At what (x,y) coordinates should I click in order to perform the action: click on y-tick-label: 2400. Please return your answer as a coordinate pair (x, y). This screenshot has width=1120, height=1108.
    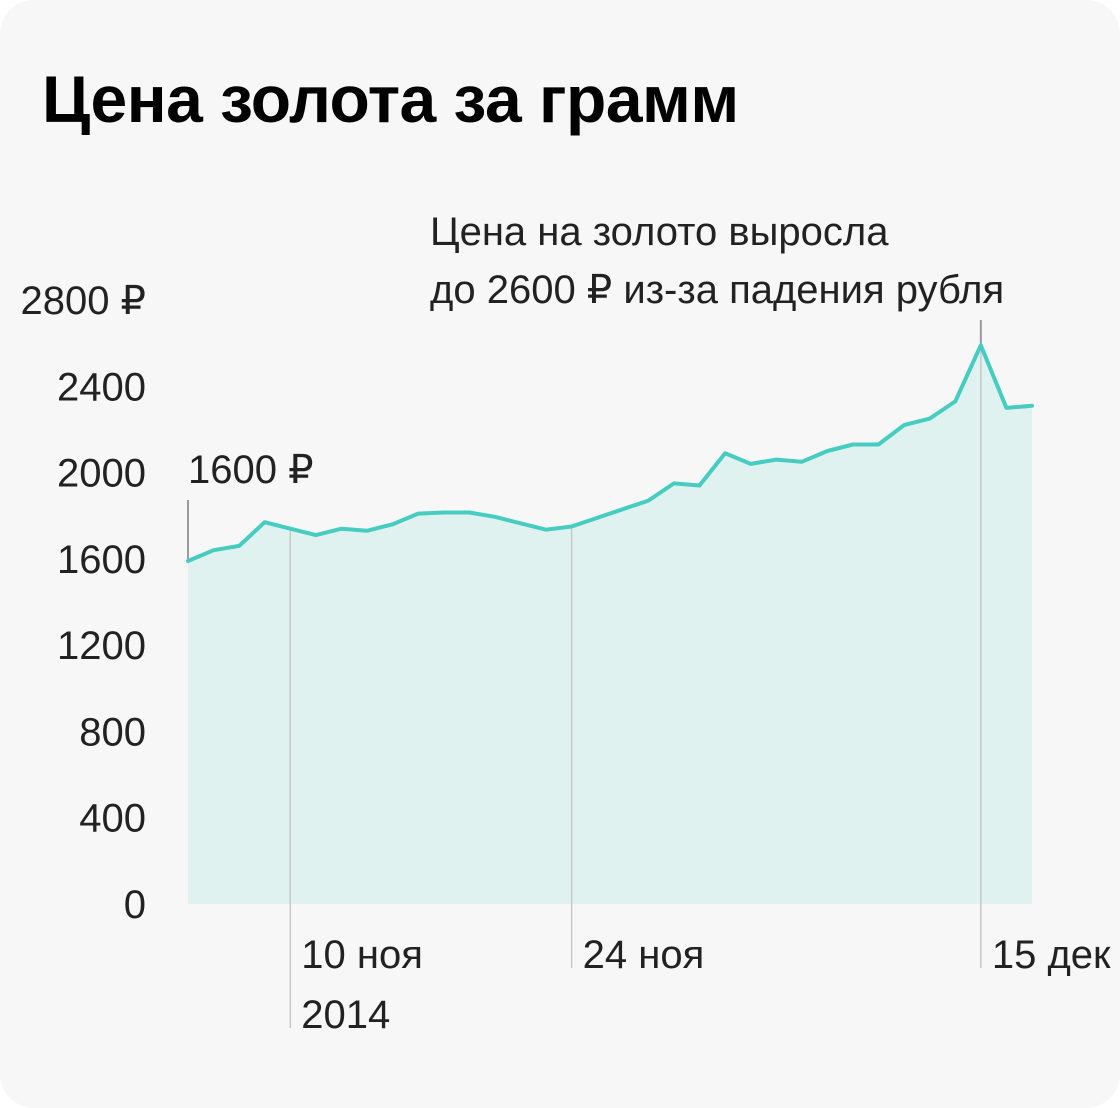
    Looking at the image, I should click on (101, 387).